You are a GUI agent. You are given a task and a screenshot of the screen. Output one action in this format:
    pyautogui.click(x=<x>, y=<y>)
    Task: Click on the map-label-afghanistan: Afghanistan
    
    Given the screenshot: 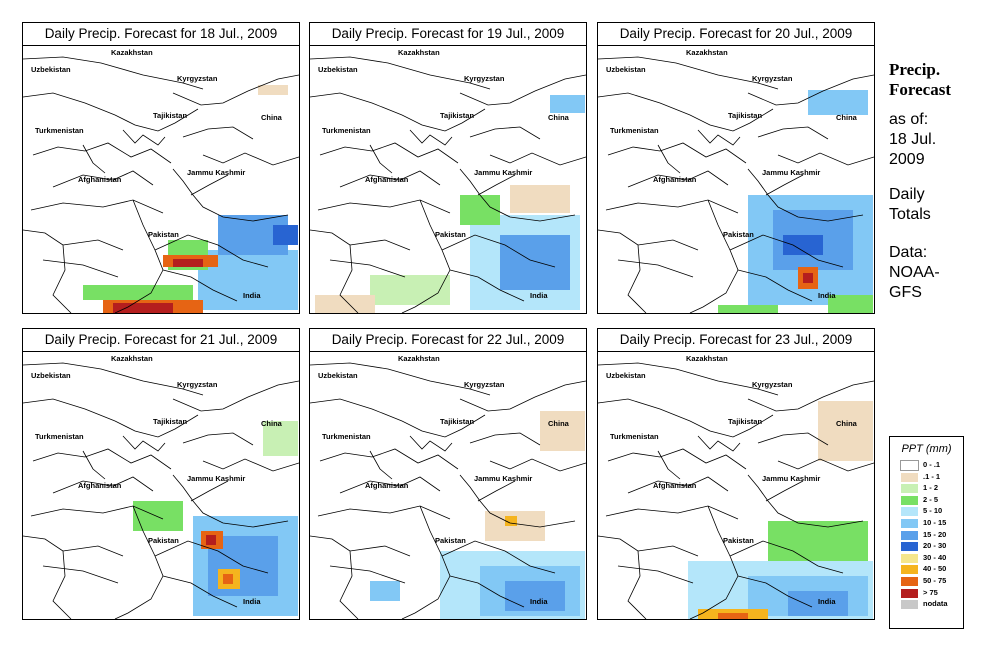 What is the action you would take?
    pyautogui.click(x=675, y=485)
    